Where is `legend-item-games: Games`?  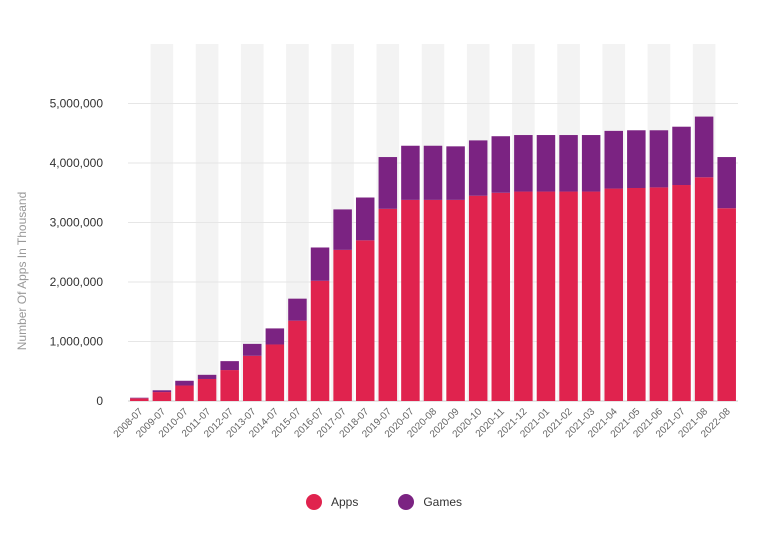 legend-item-games: Games is located at coordinates (430, 502).